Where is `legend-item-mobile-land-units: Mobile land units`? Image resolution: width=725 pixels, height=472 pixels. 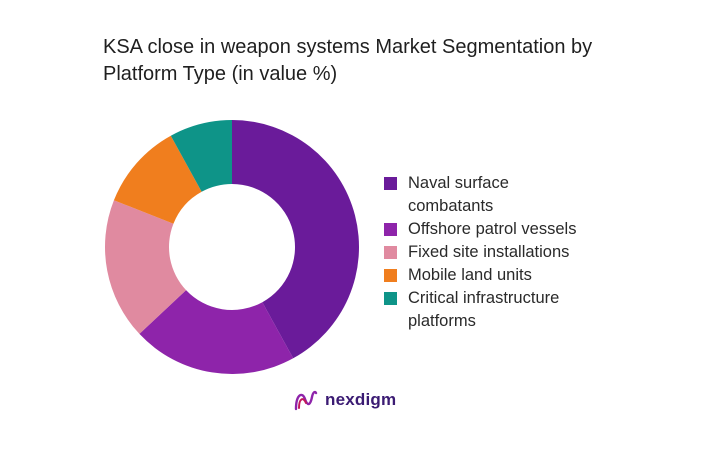
legend-item-mobile-land-units: Mobile land units is located at coordinates (516, 275).